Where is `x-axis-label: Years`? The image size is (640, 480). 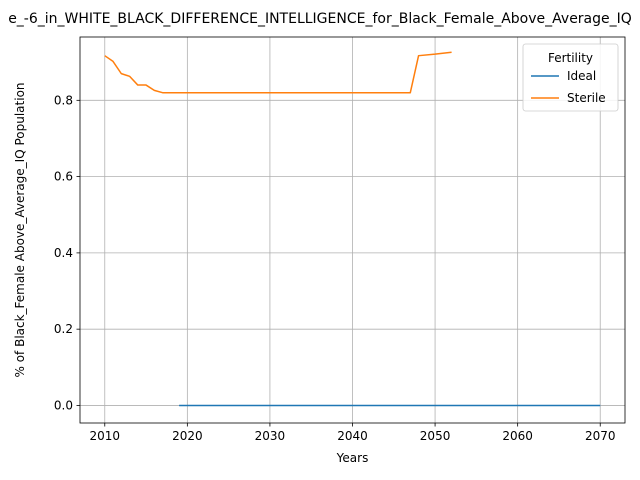 x-axis-label: Years is located at coordinates (352, 458).